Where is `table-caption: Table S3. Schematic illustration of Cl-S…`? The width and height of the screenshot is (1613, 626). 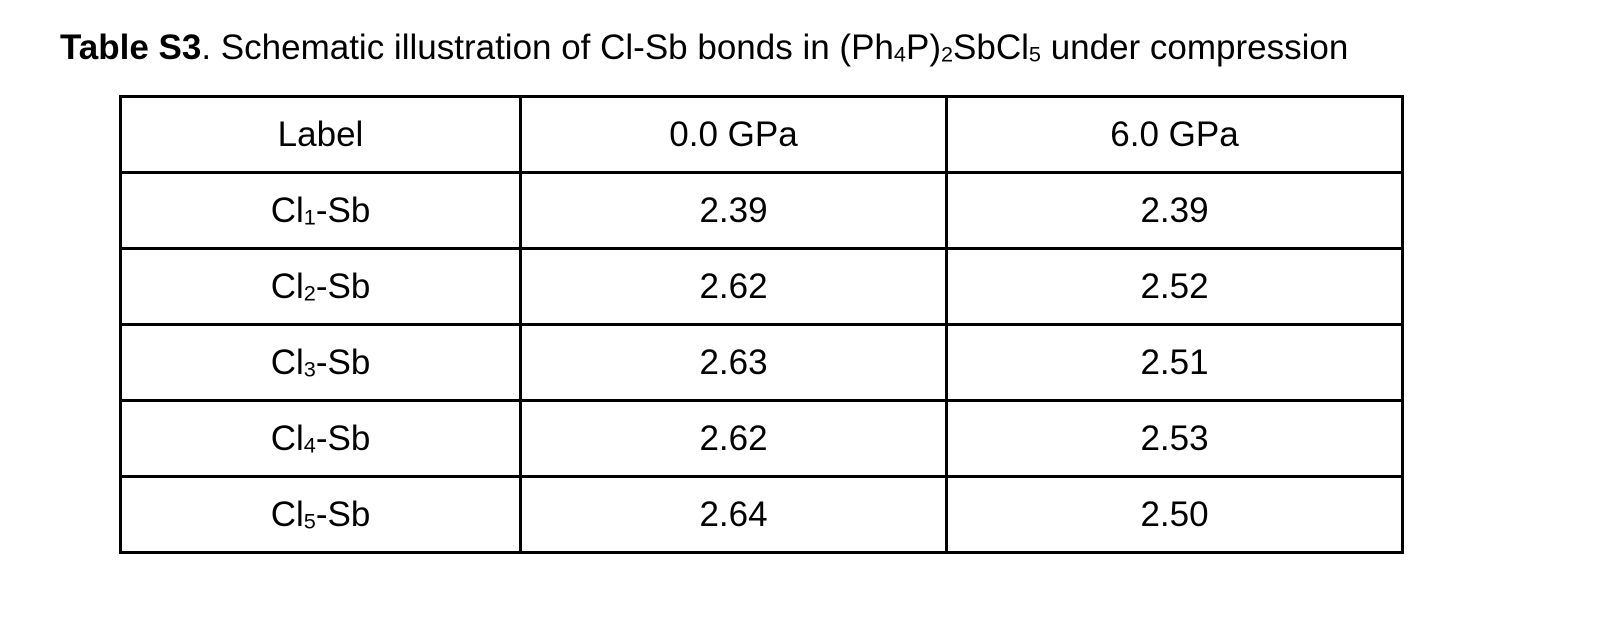 table-caption: Table S3. Schematic illustration of Cl-S… is located at coordinates (704, 48).